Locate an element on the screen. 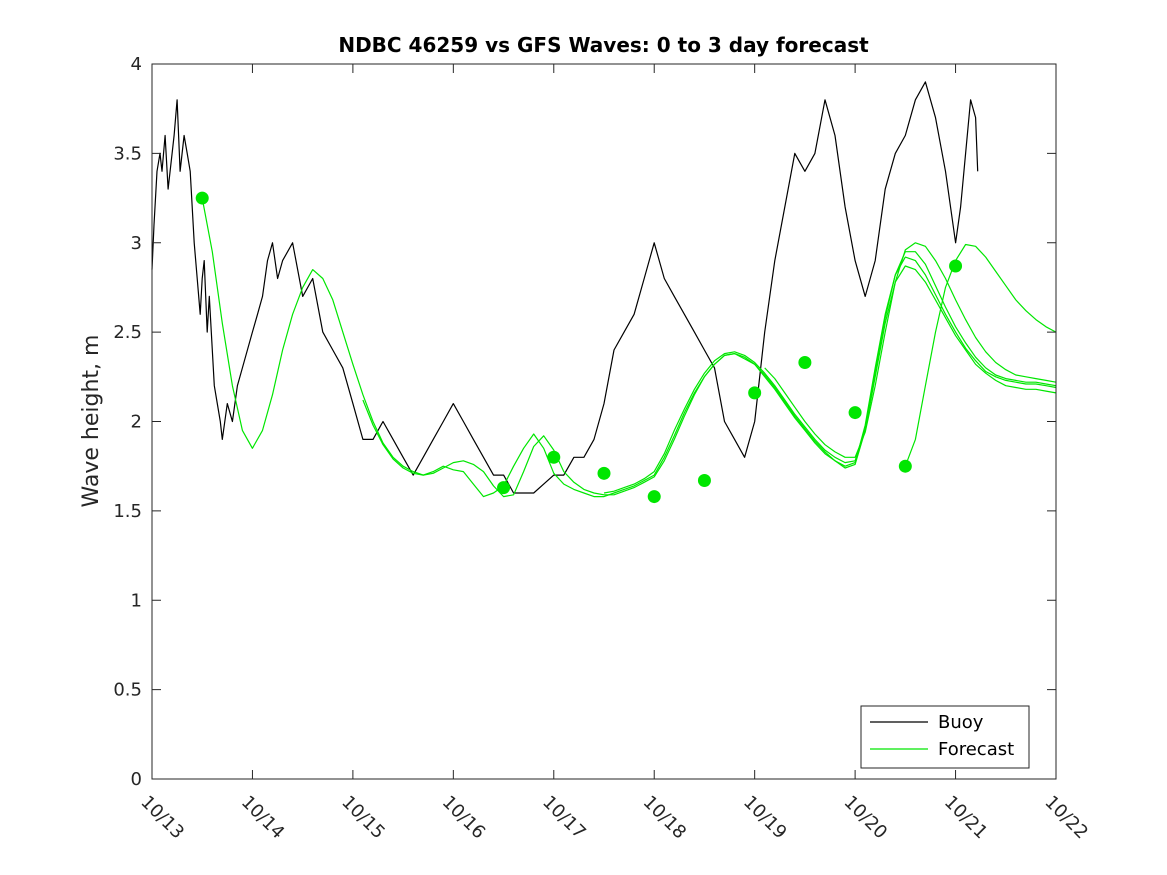 Image resolution: width=1167 pixels, height=875 pixels. legend-box is located at coordinates (945, 737).